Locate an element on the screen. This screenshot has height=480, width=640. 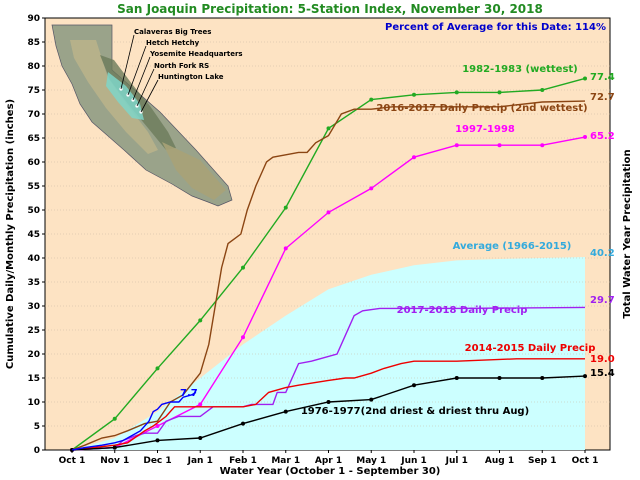
x-tick-label-10: Aug 1 is located at coordinates (499, 461).